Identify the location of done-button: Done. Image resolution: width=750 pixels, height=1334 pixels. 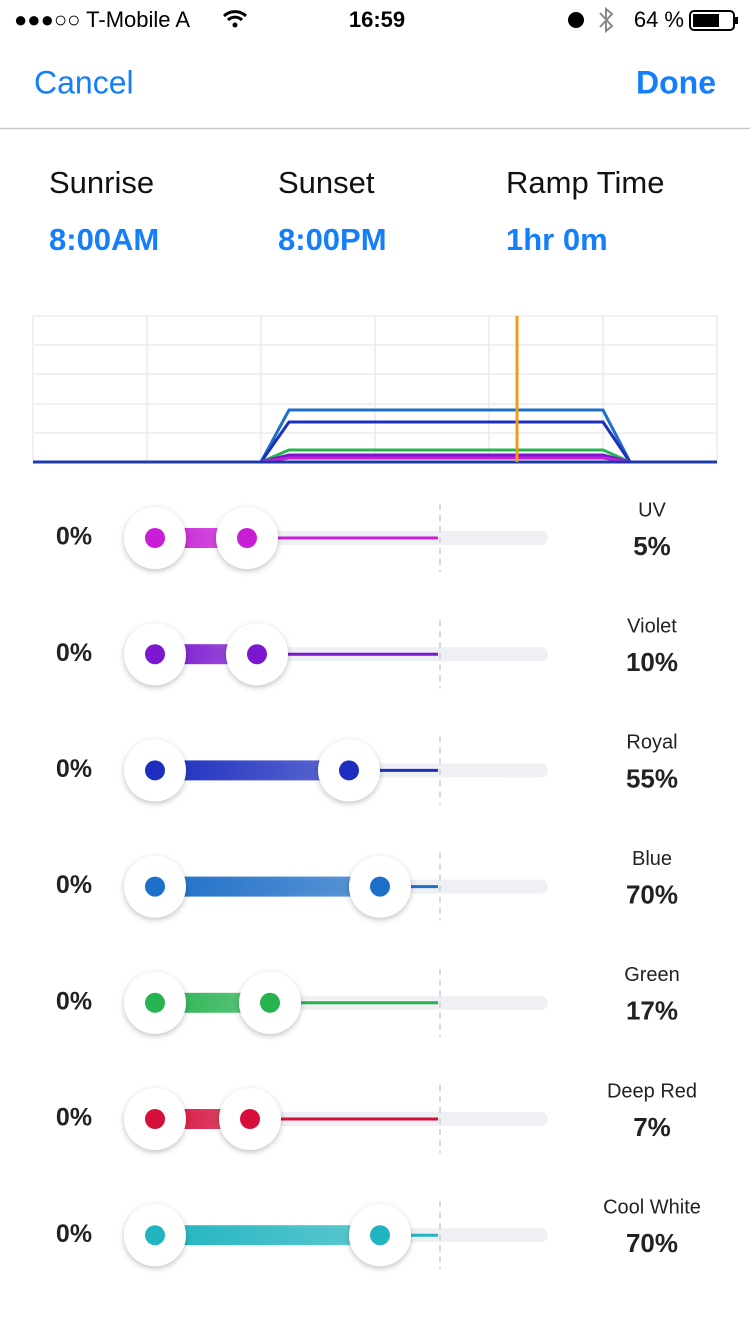
(676, 82).